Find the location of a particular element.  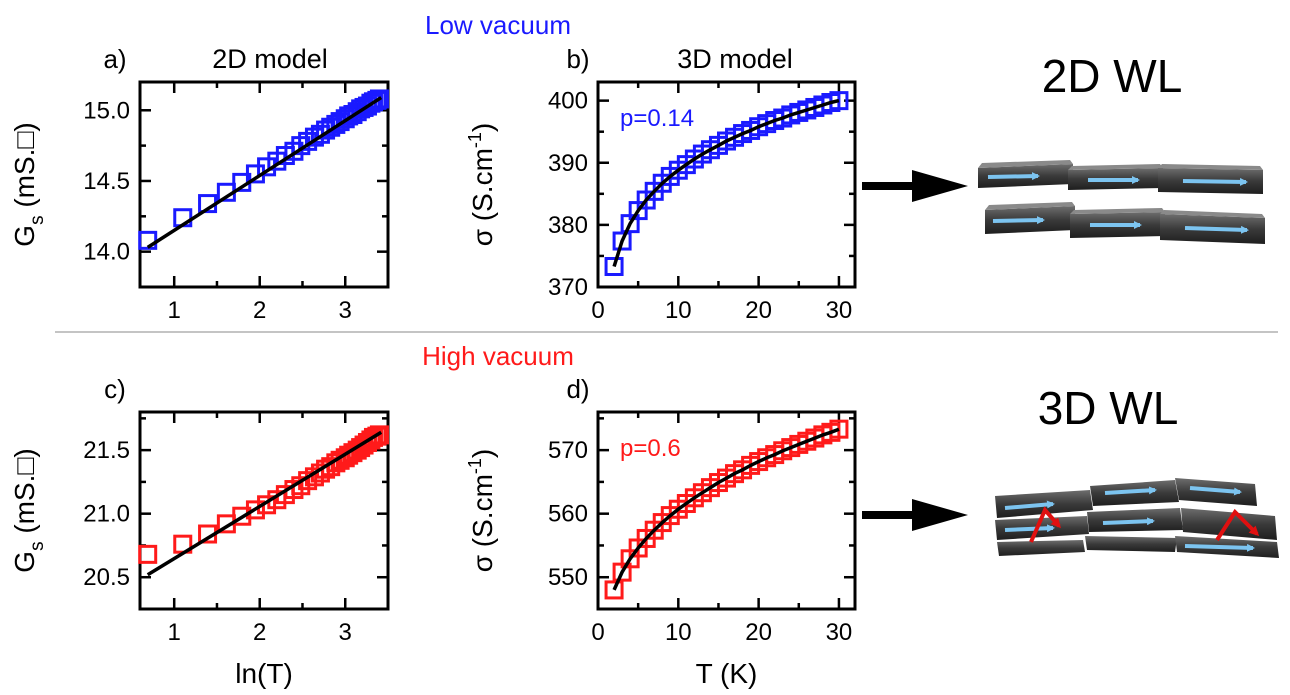

y-tick-label-b: 390 is located at coordinates (568, 163).